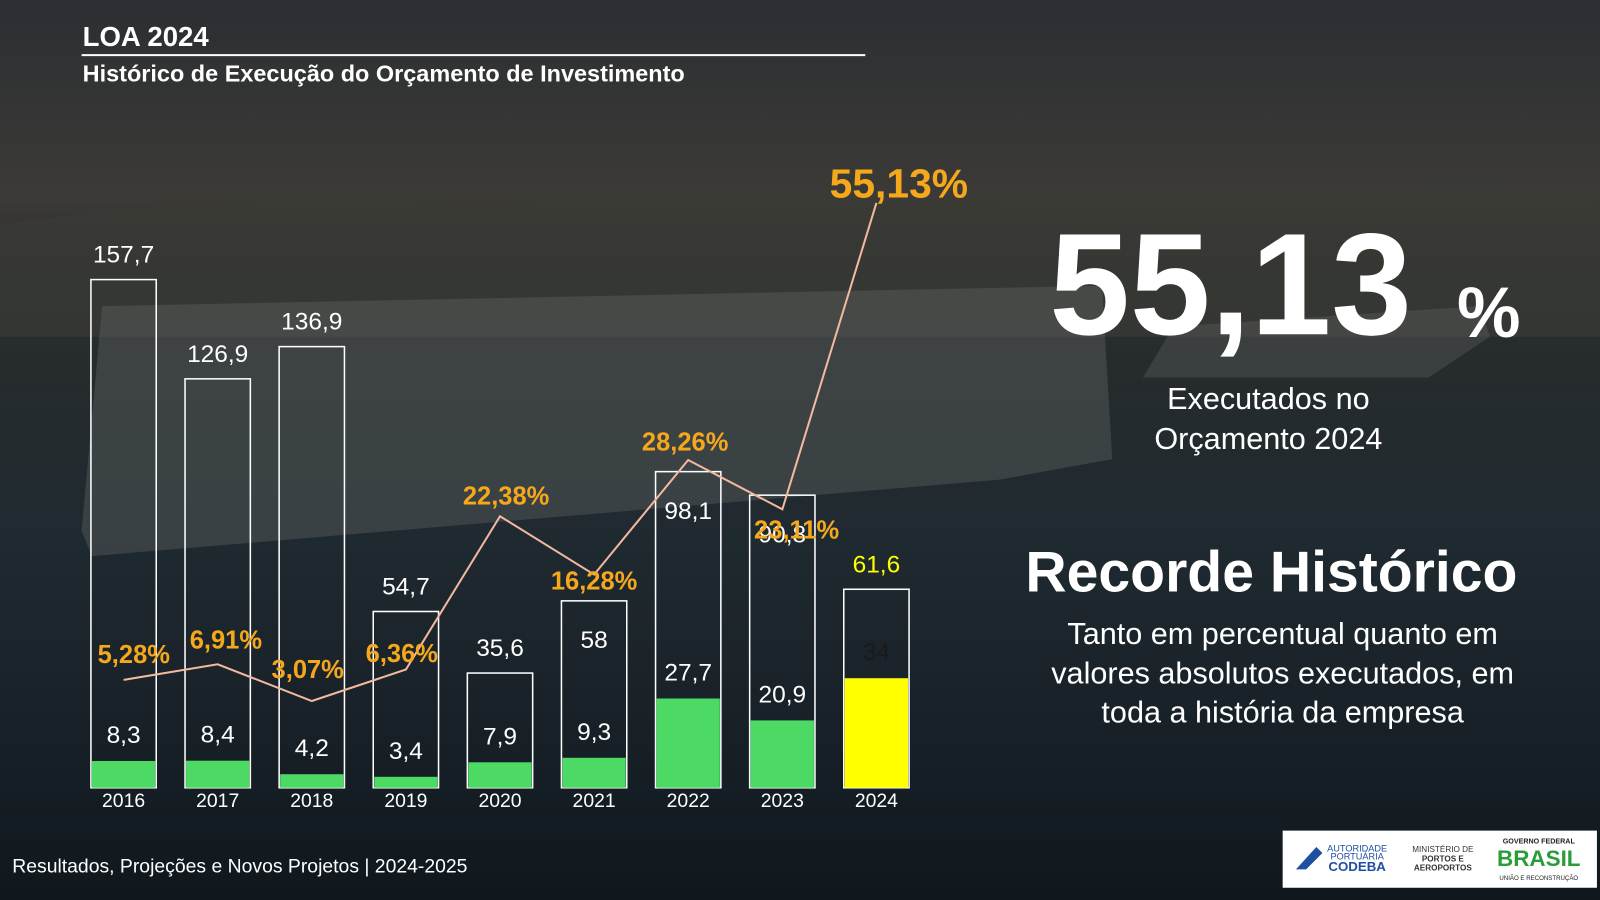  Describe the element at coordinates (1443, 868) in the screenshot. I see `logo-text: AEROPORTOS` at that location.